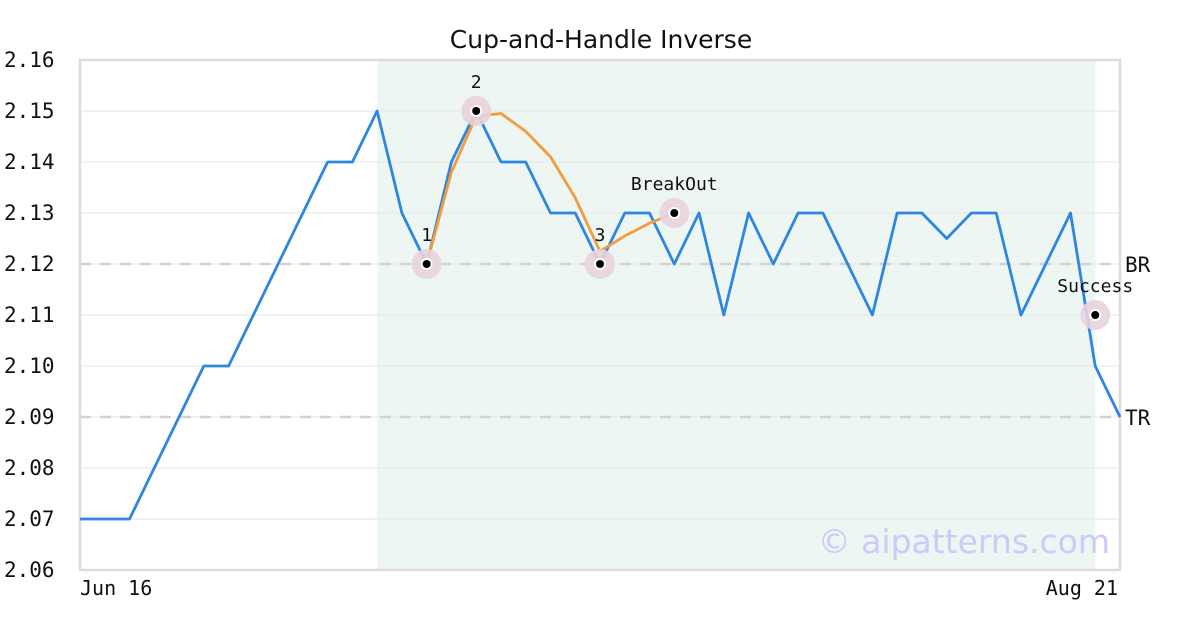 The height and width of the screenshot is (630, 1200). What do you see at coordinates (426, 252) in the screenshot?
I see `pattern-marker: 1` at bounding box center [426, 252].